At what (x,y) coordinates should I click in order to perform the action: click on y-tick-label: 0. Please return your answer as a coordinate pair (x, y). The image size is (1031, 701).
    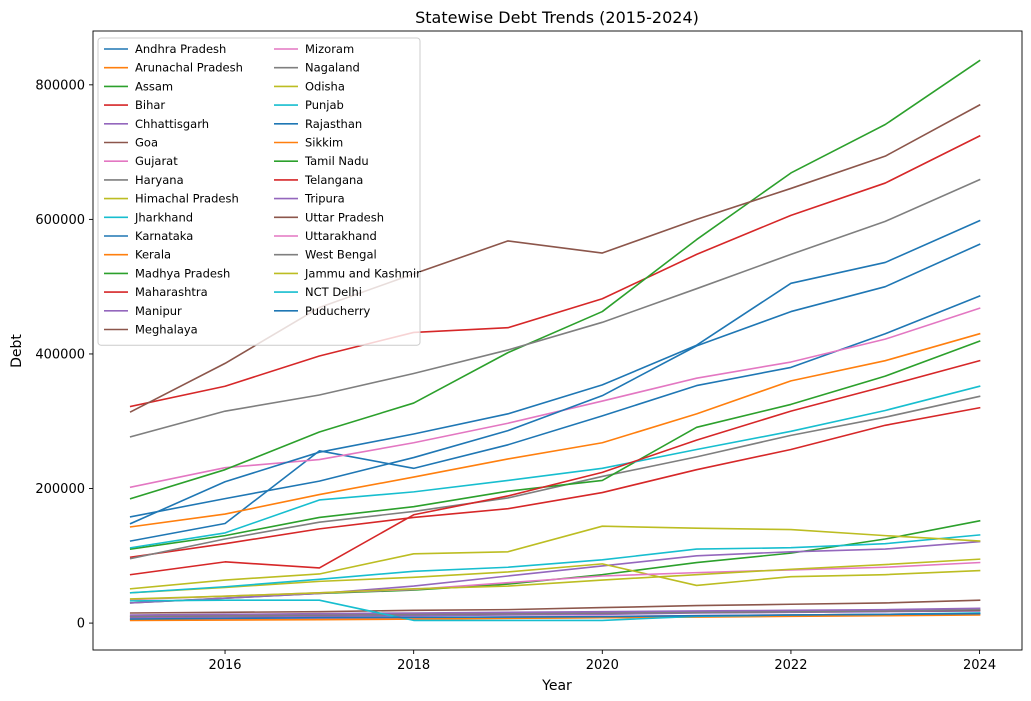
    Looking at the image, I should click on (81, 624).